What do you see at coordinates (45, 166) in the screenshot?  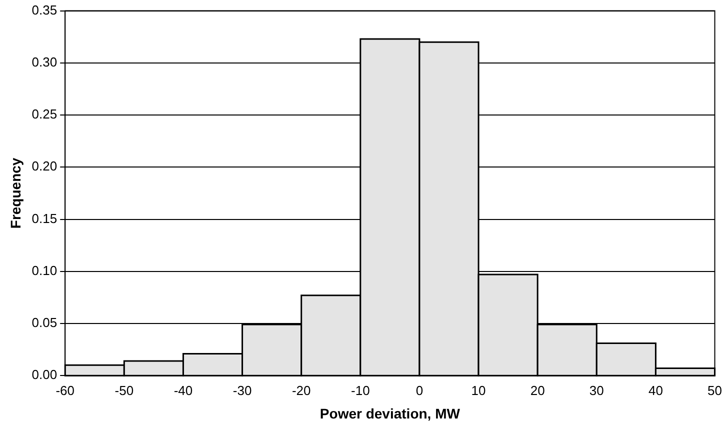 I see `y-tick-label: 0.20` at bounding box center [45, 166].